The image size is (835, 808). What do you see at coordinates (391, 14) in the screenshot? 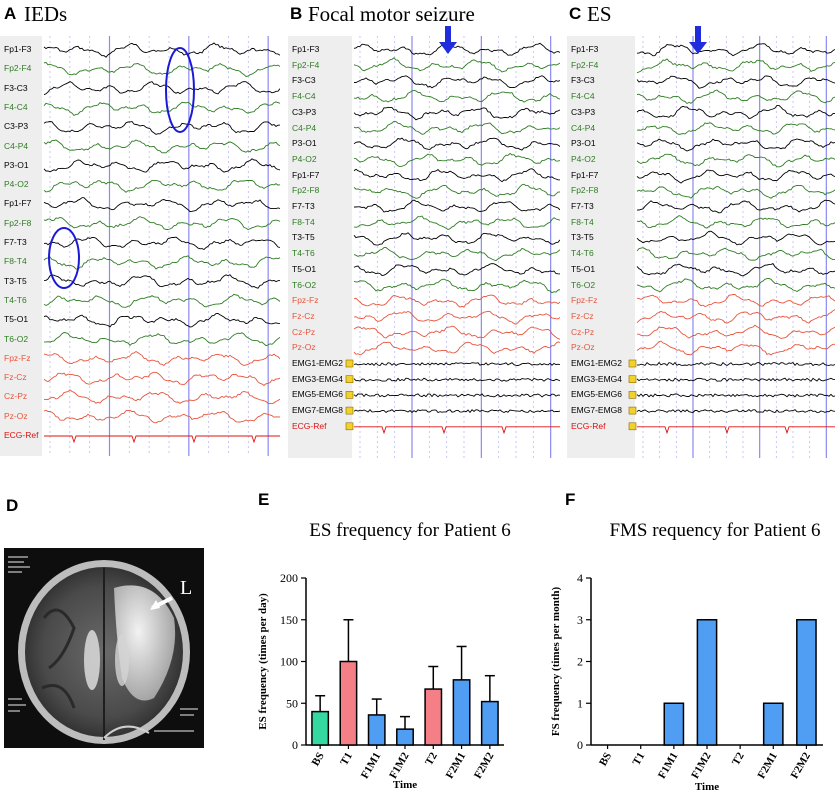
I see `panel-b-title: Focal motor seizure` at bounding box center [391, 14].